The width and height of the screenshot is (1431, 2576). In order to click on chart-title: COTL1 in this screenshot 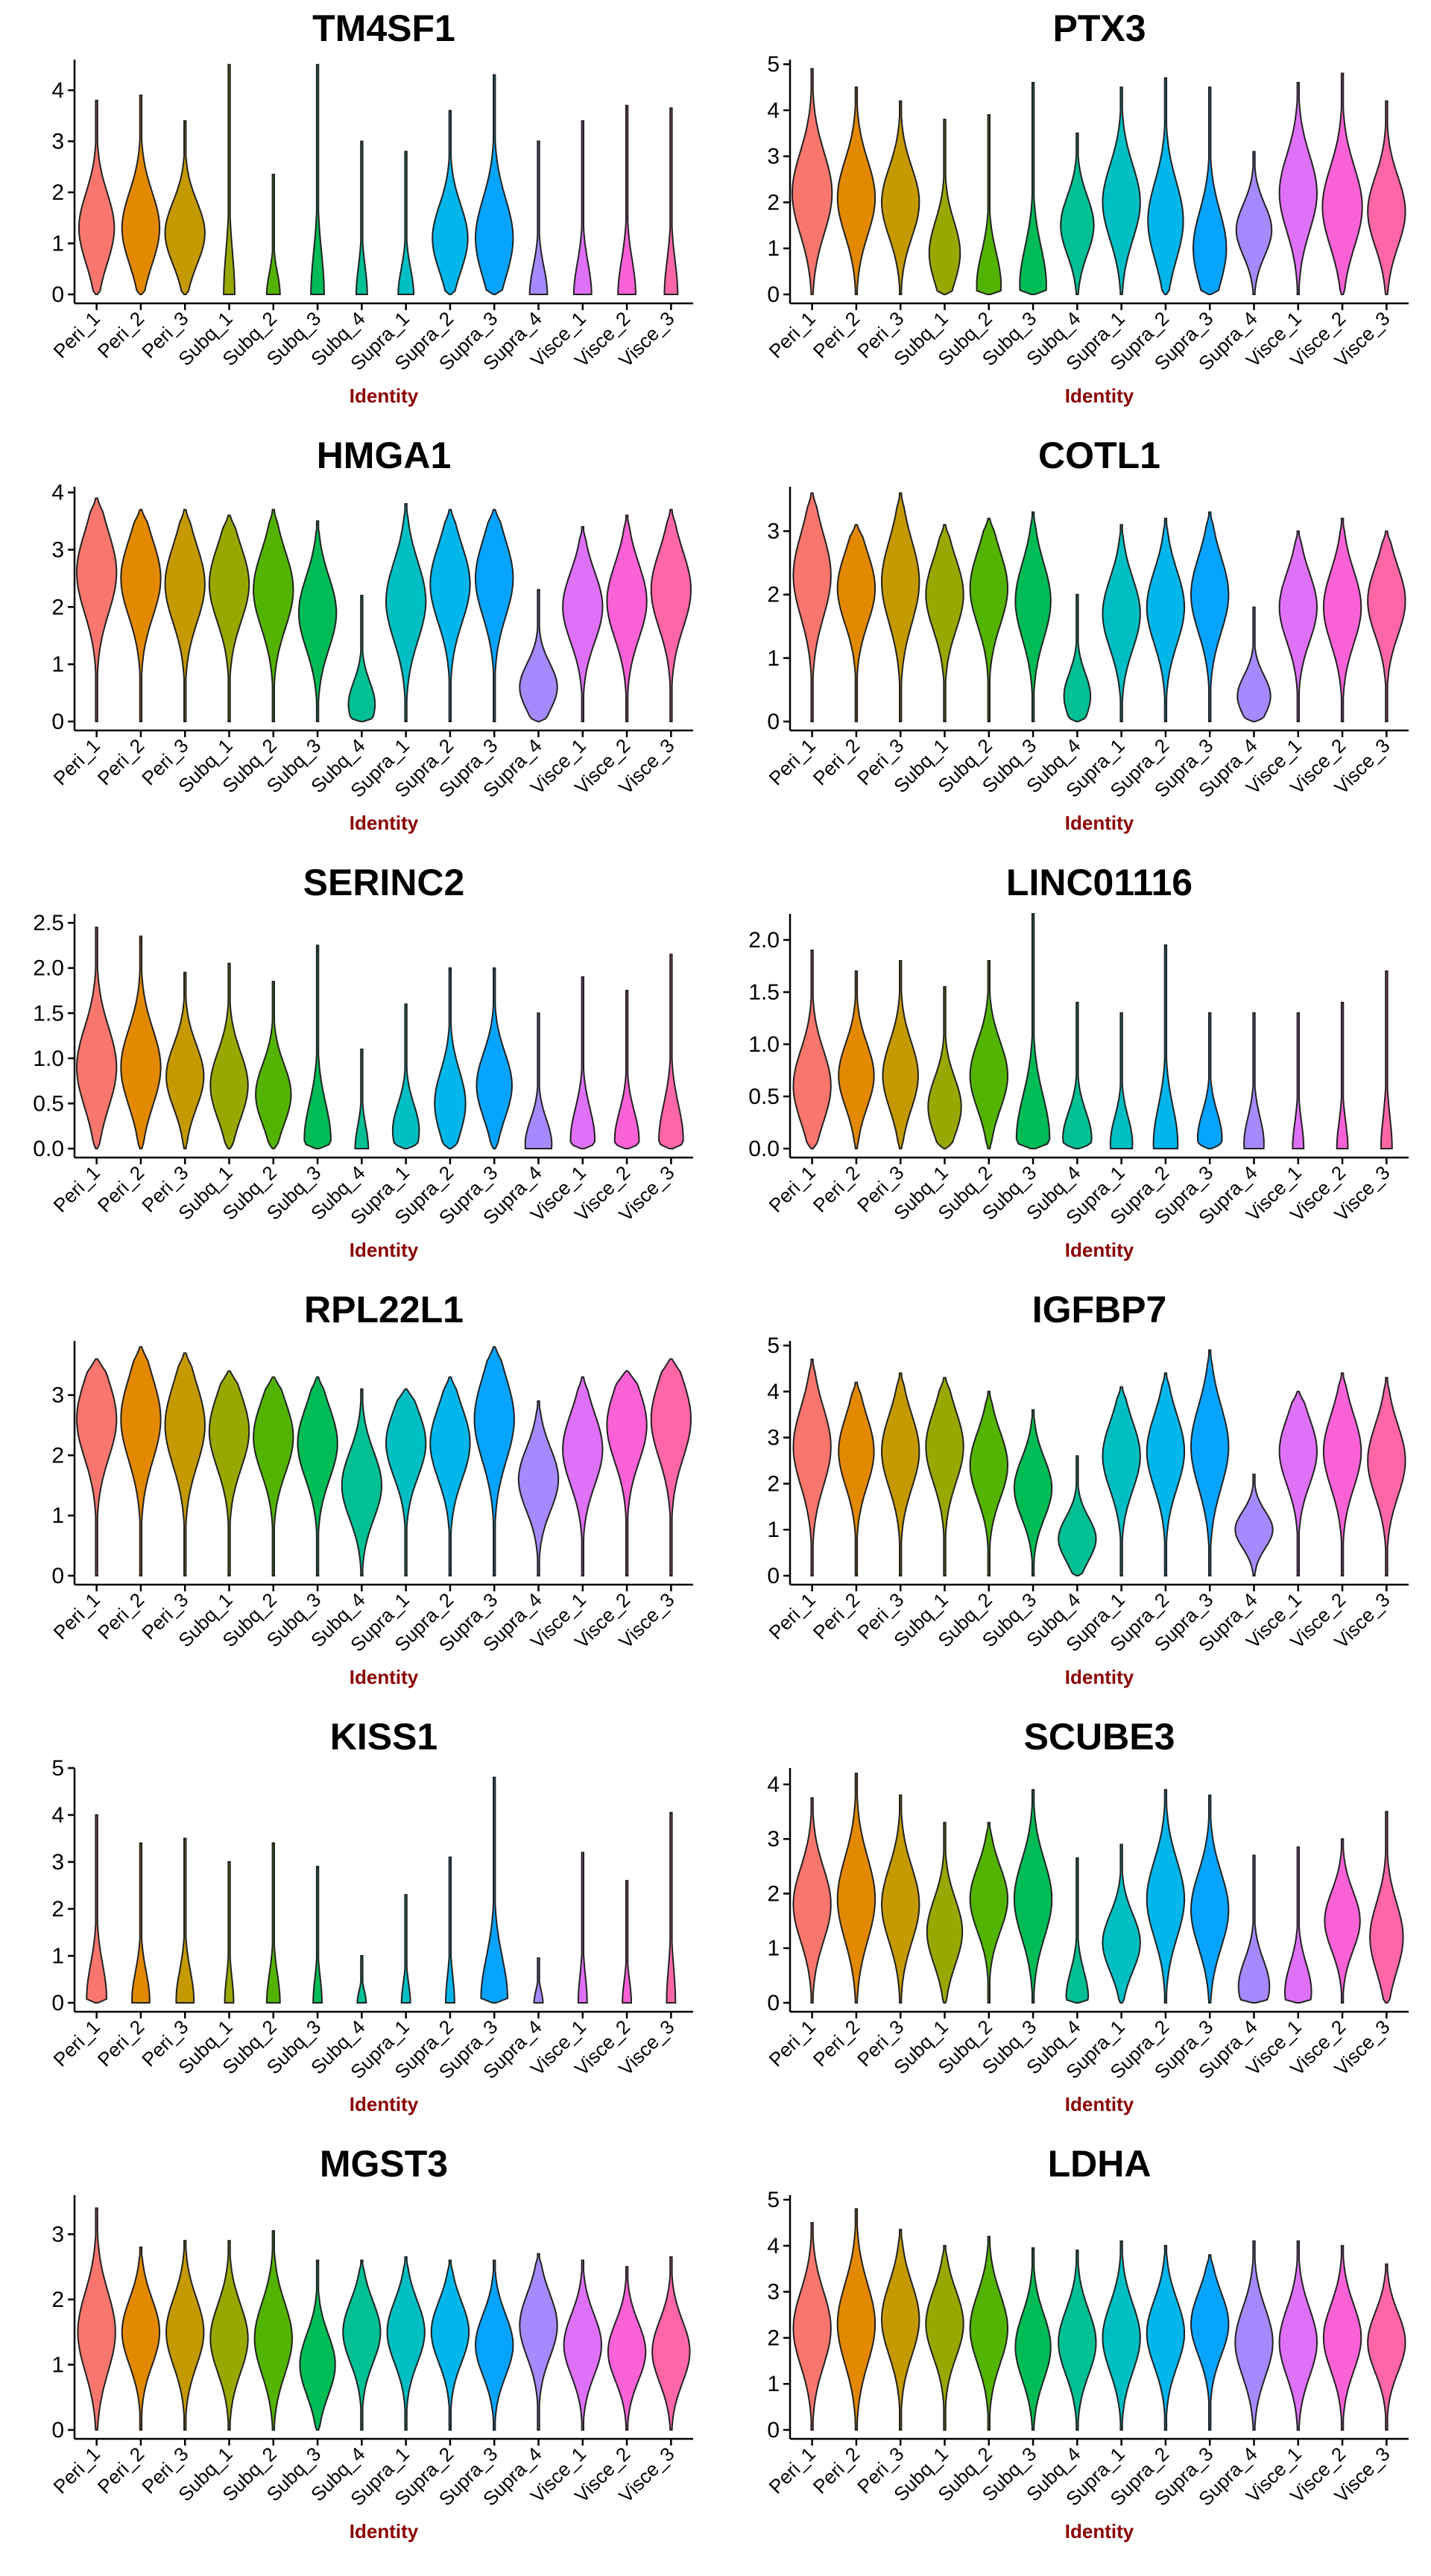, I will do `click(1099, 455)`.